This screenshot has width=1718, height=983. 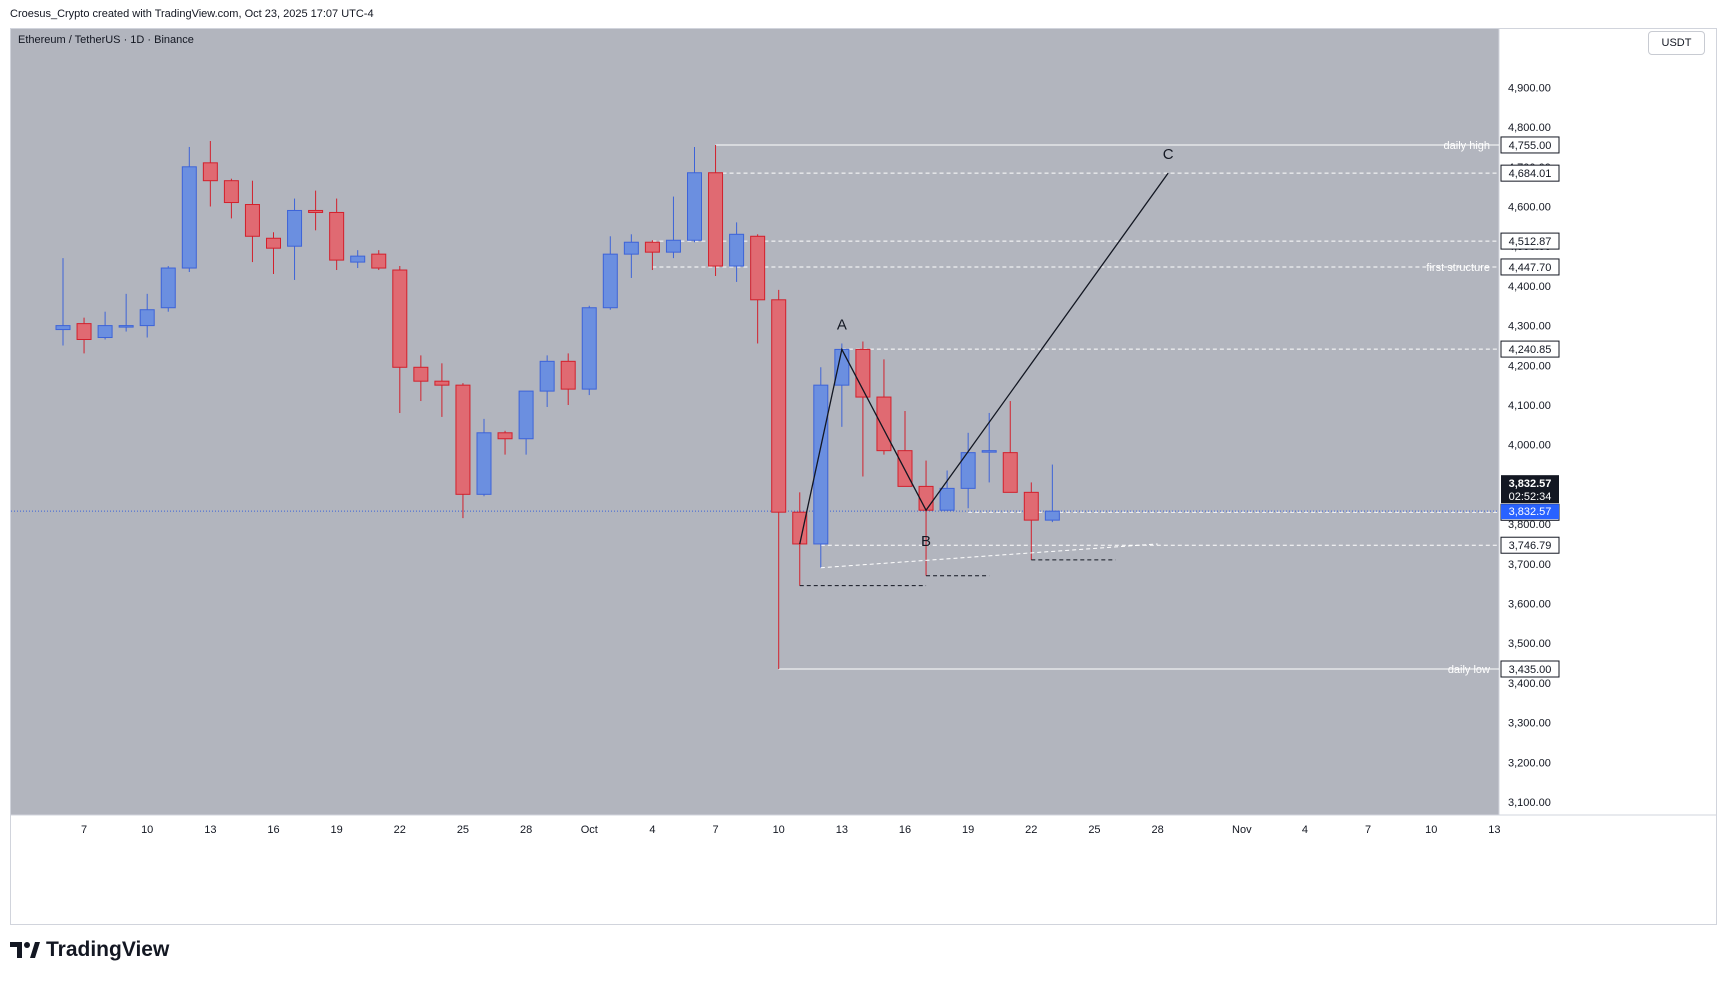 What do you see at coordinates (1530, 497) in the screenshot?
I see `countdown-label: 02:52:34` at bounding box center [1530, 497].